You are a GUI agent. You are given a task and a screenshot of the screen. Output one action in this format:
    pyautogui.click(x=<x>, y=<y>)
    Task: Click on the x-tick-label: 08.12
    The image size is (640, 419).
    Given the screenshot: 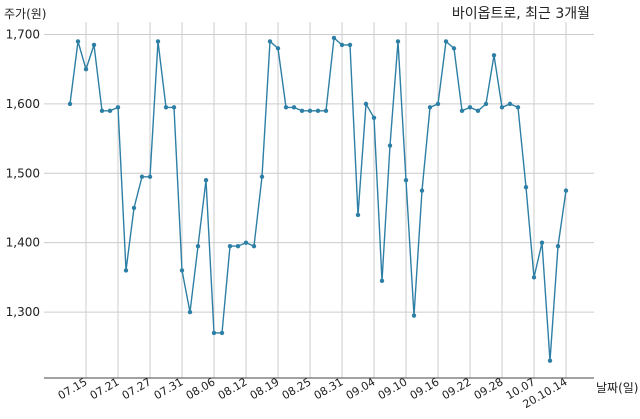 What is the action you would take?
    pyautogui.click(x=233, y=388)
    